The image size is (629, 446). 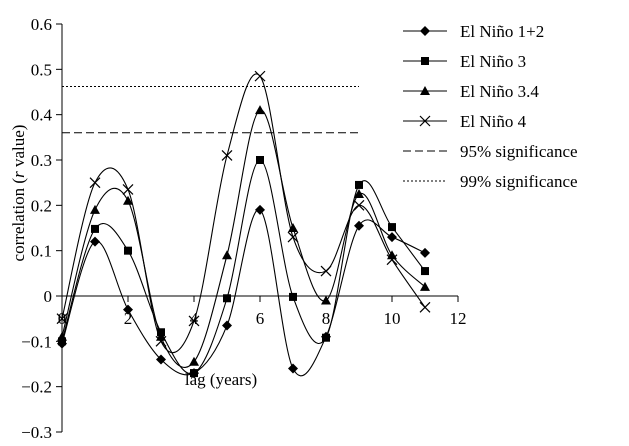 What do you see at coordinates (36, 432) in the screenshot?
I see `y-tick-label: −0.3` at bounding box center [36, 432].